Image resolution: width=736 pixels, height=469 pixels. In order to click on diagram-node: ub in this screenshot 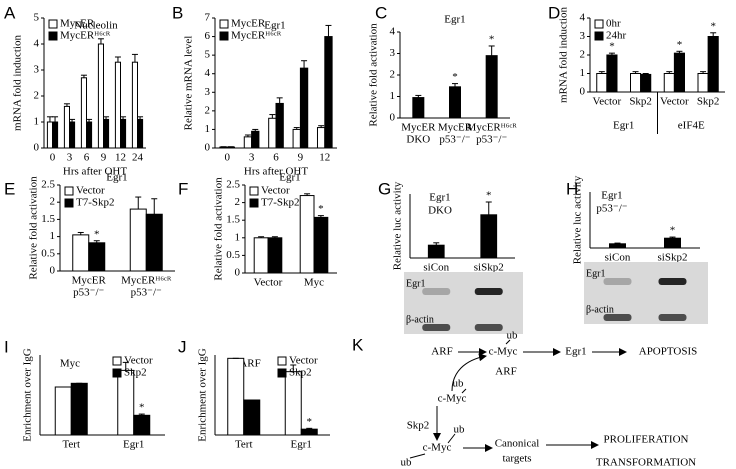, I will do `click(459, 384)`.